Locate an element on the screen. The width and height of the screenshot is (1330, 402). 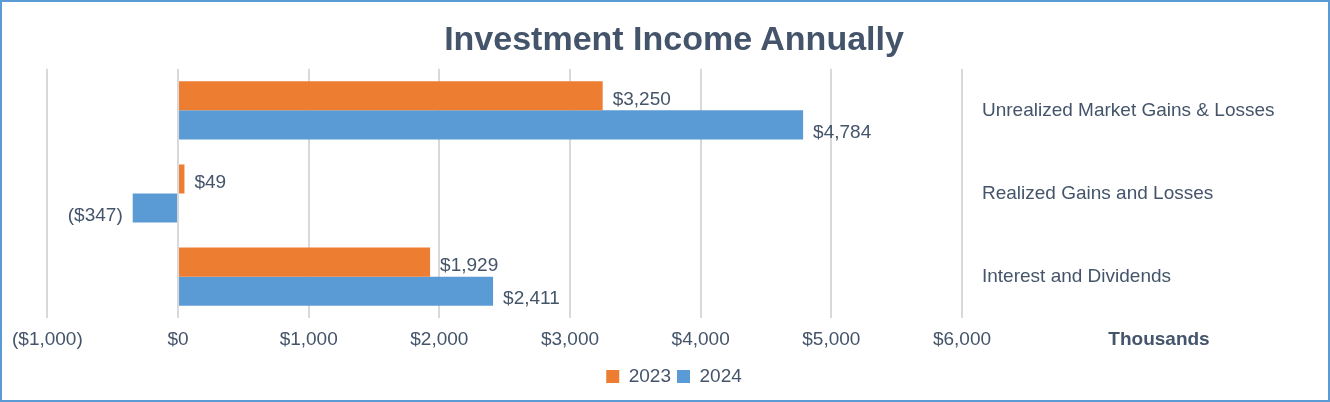
y-tick-label: Realized Gains and Losses is located at coordinates (1098, 192).